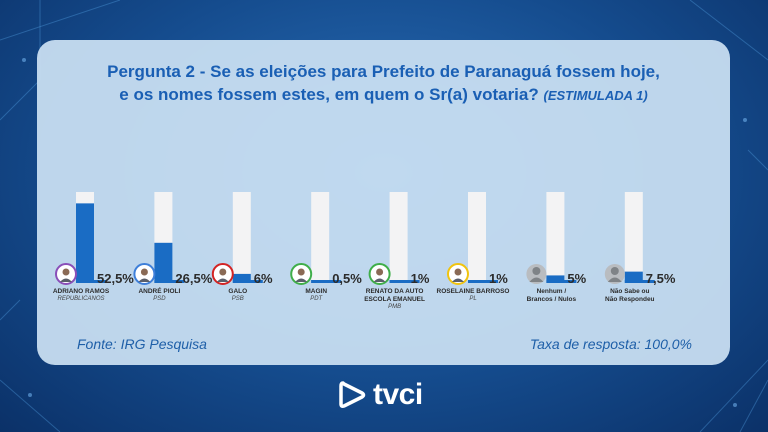 This screenshot has width=768, height=432. I want to click on value-label: 7,5%, so click(661, 278).